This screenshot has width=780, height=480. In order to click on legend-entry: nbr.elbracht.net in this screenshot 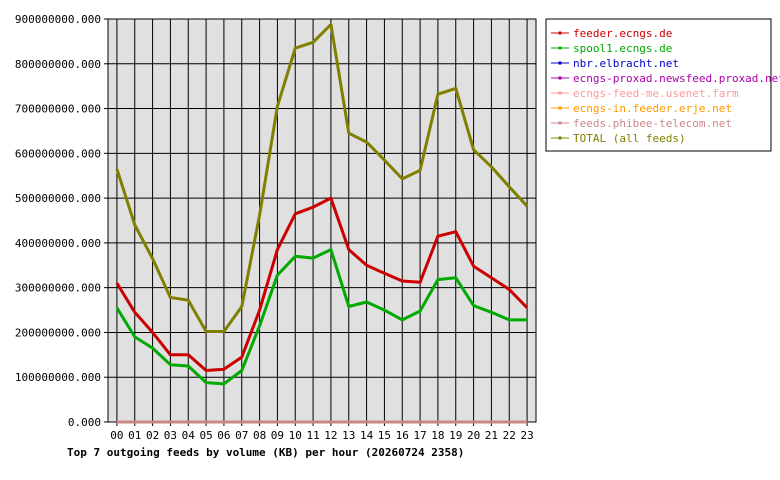, I will do `click(615, 63)`.